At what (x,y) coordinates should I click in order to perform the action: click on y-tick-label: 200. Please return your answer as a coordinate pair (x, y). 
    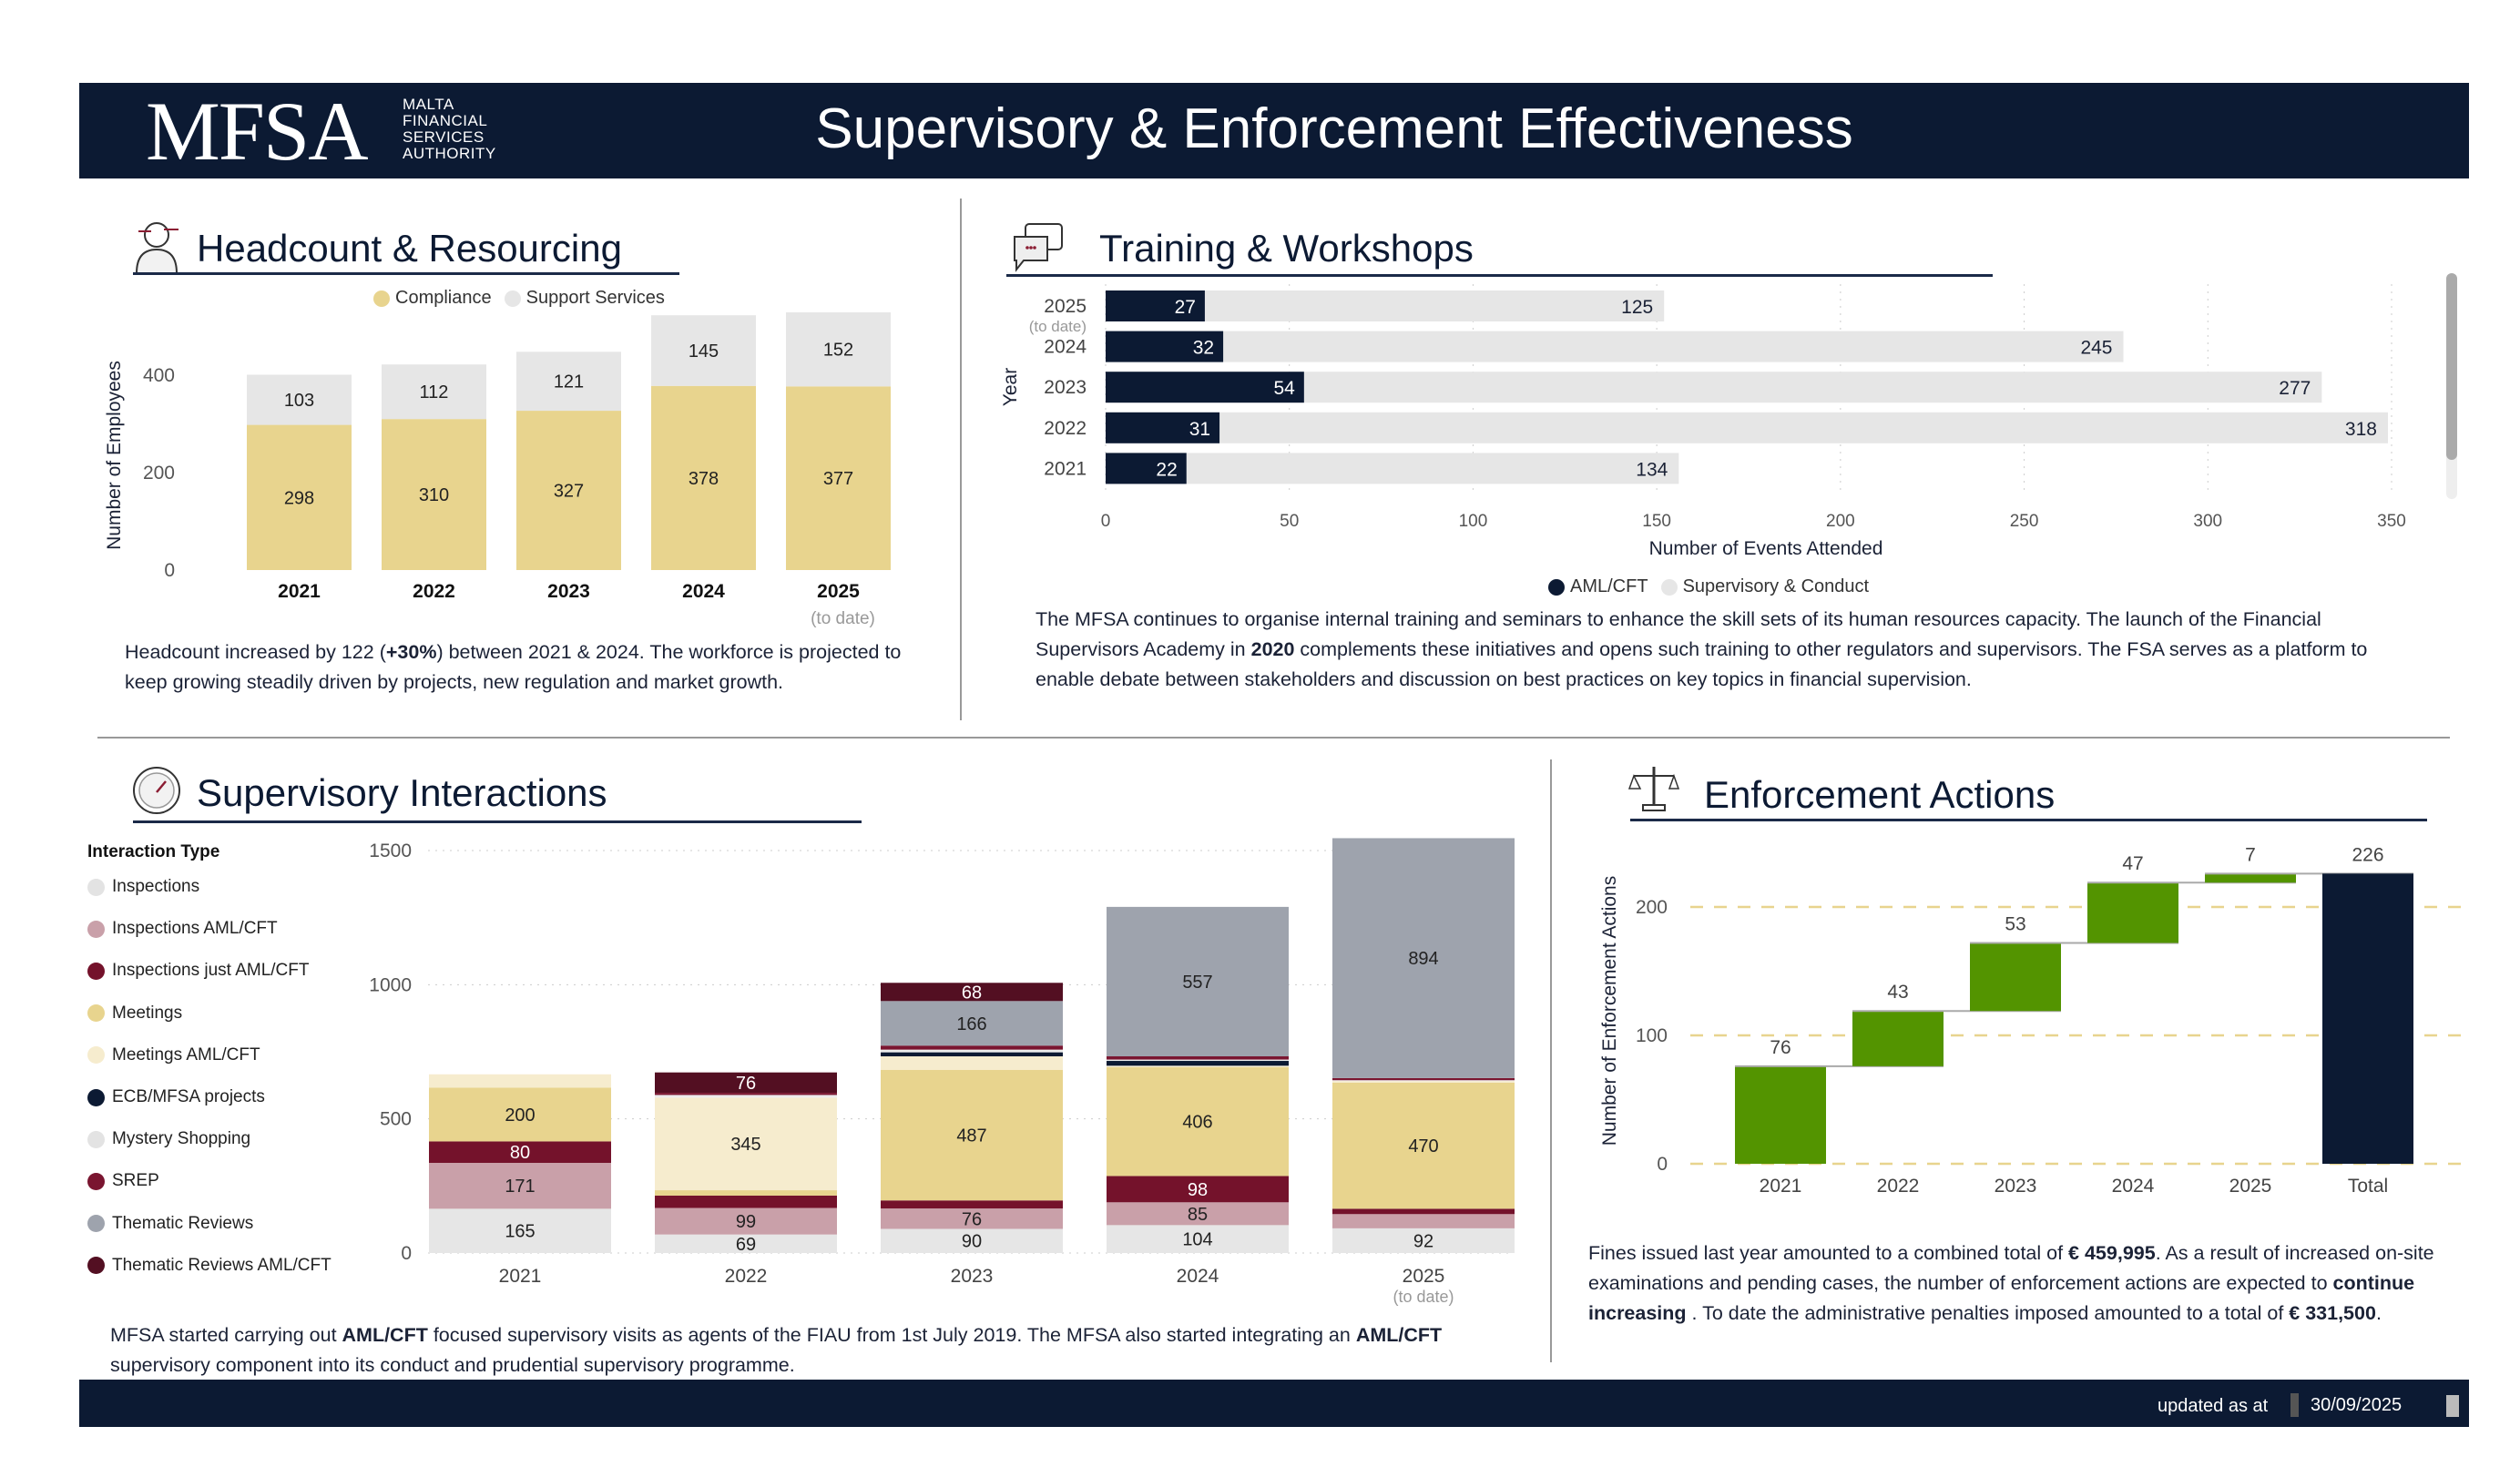
    Looking at the image, I should click on (1652, 908).